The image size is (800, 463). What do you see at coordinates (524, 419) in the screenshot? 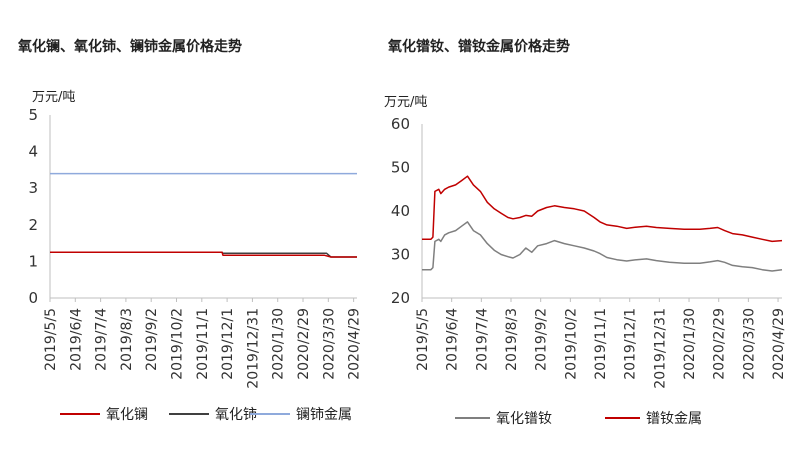
I see `legend-label: 氧化镨钕` at bounding box center [524, 419].